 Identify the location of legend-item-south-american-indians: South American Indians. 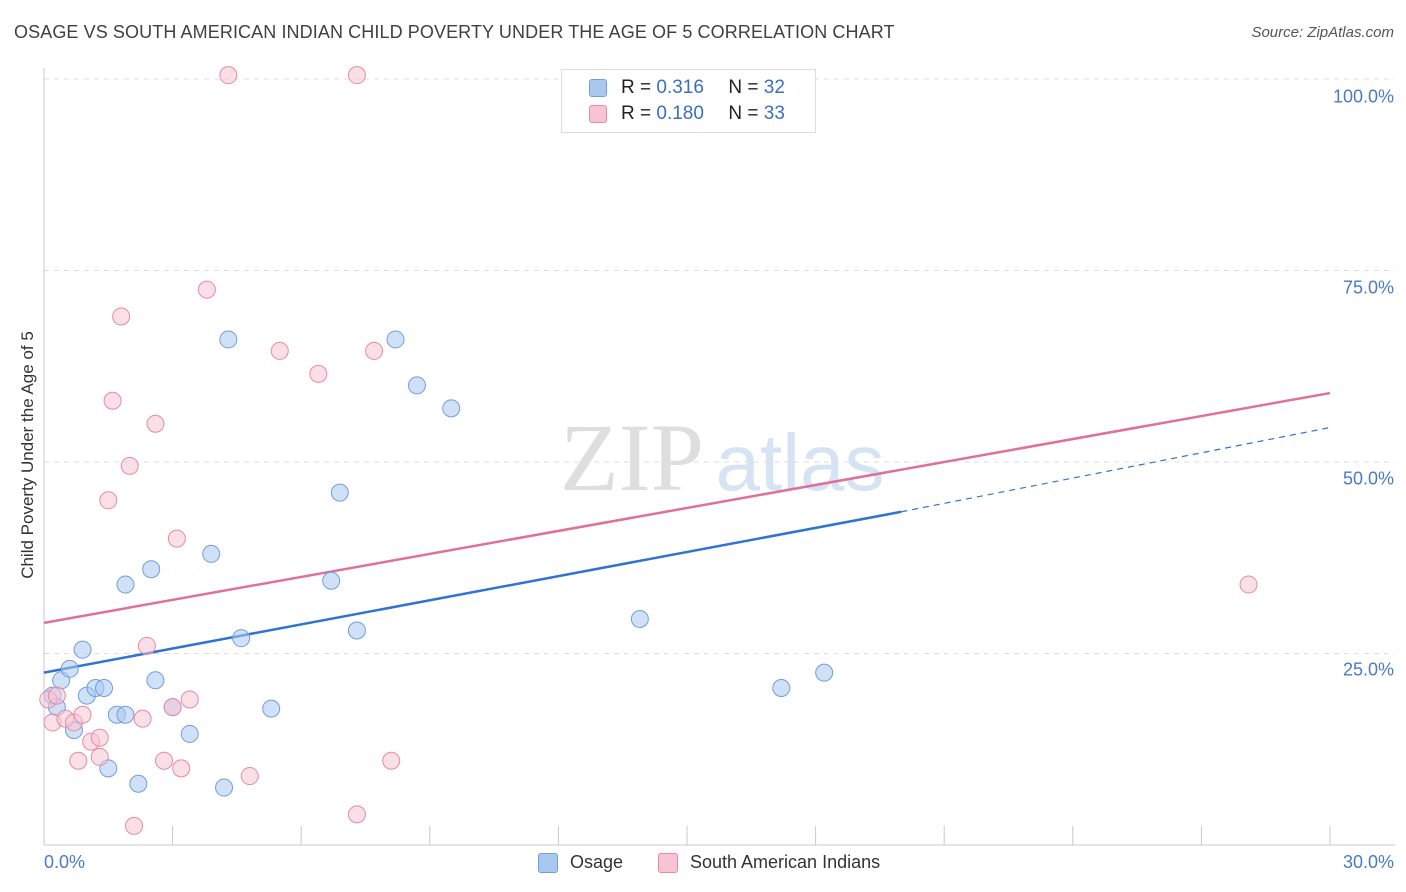
(769, 862).